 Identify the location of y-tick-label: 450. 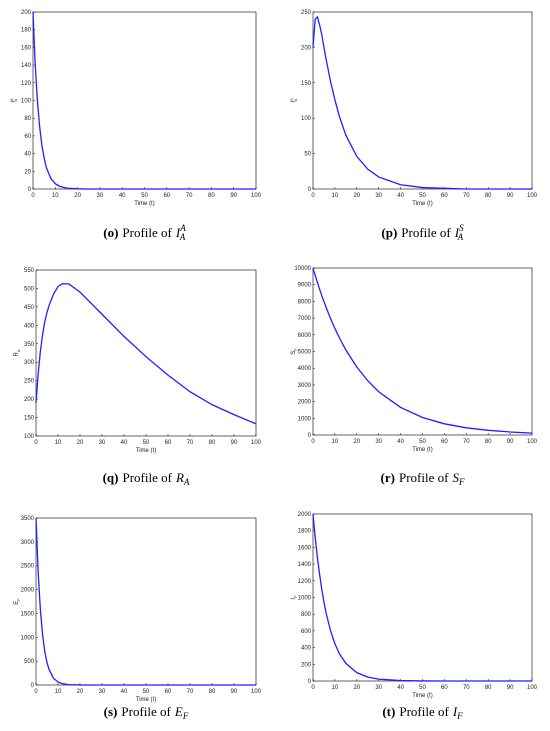
(29, 308).